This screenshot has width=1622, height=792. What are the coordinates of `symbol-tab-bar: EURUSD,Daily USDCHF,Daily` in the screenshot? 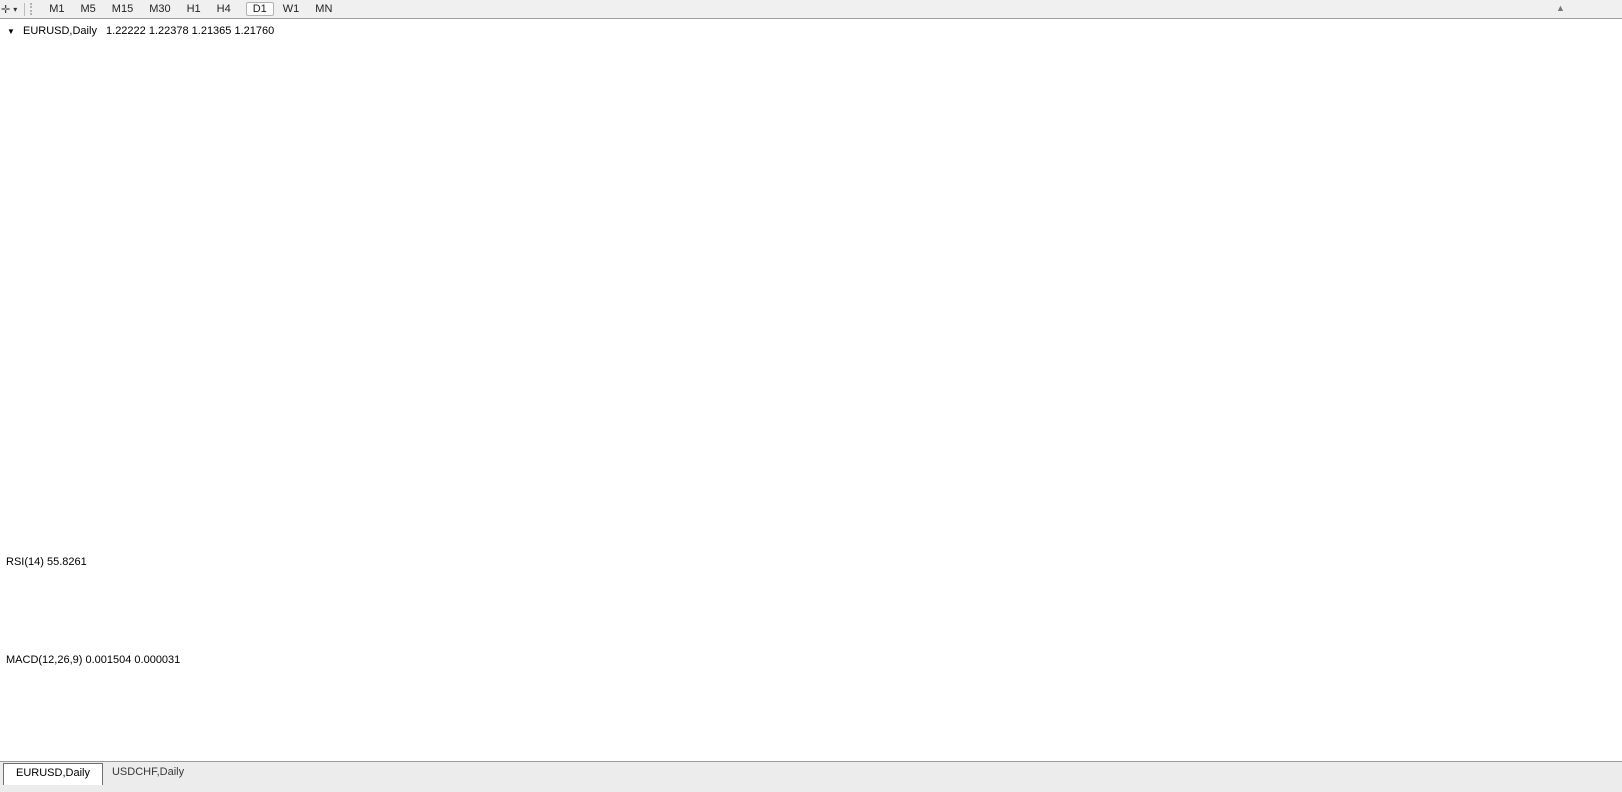 It's located at (811, 776).